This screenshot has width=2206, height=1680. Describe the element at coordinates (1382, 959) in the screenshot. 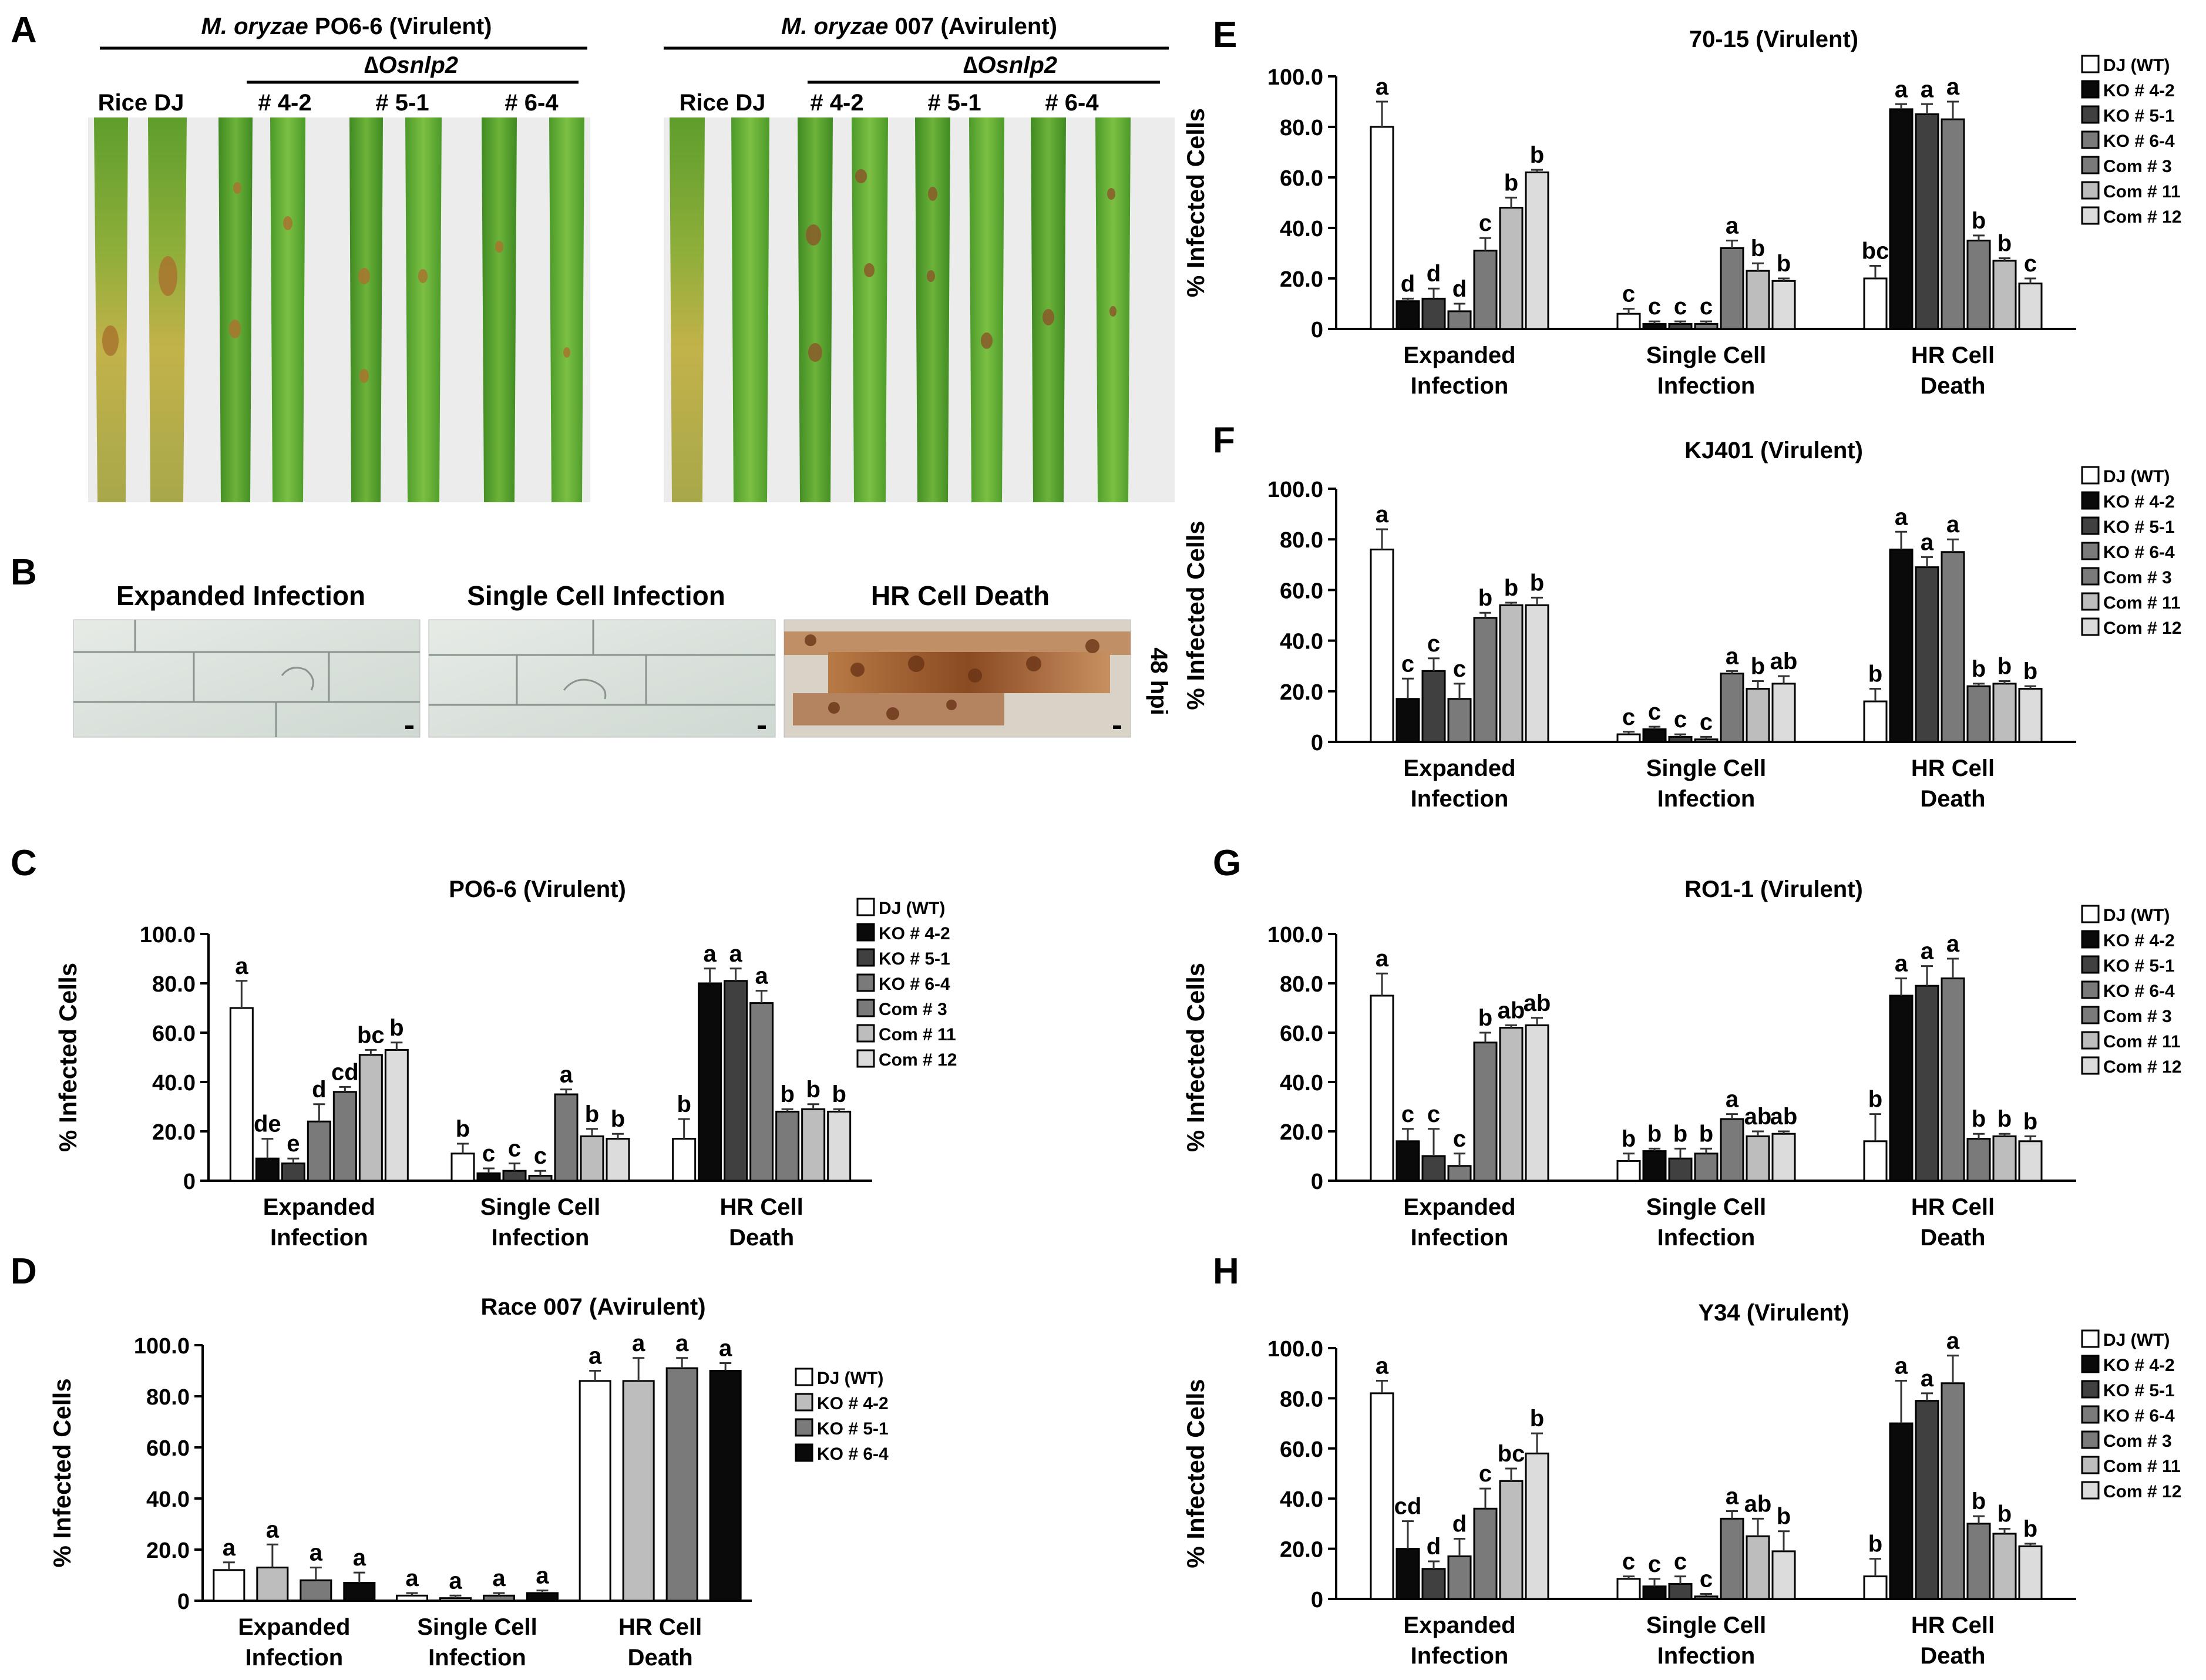

I see `chart-g-sig-letter: a` at that location.